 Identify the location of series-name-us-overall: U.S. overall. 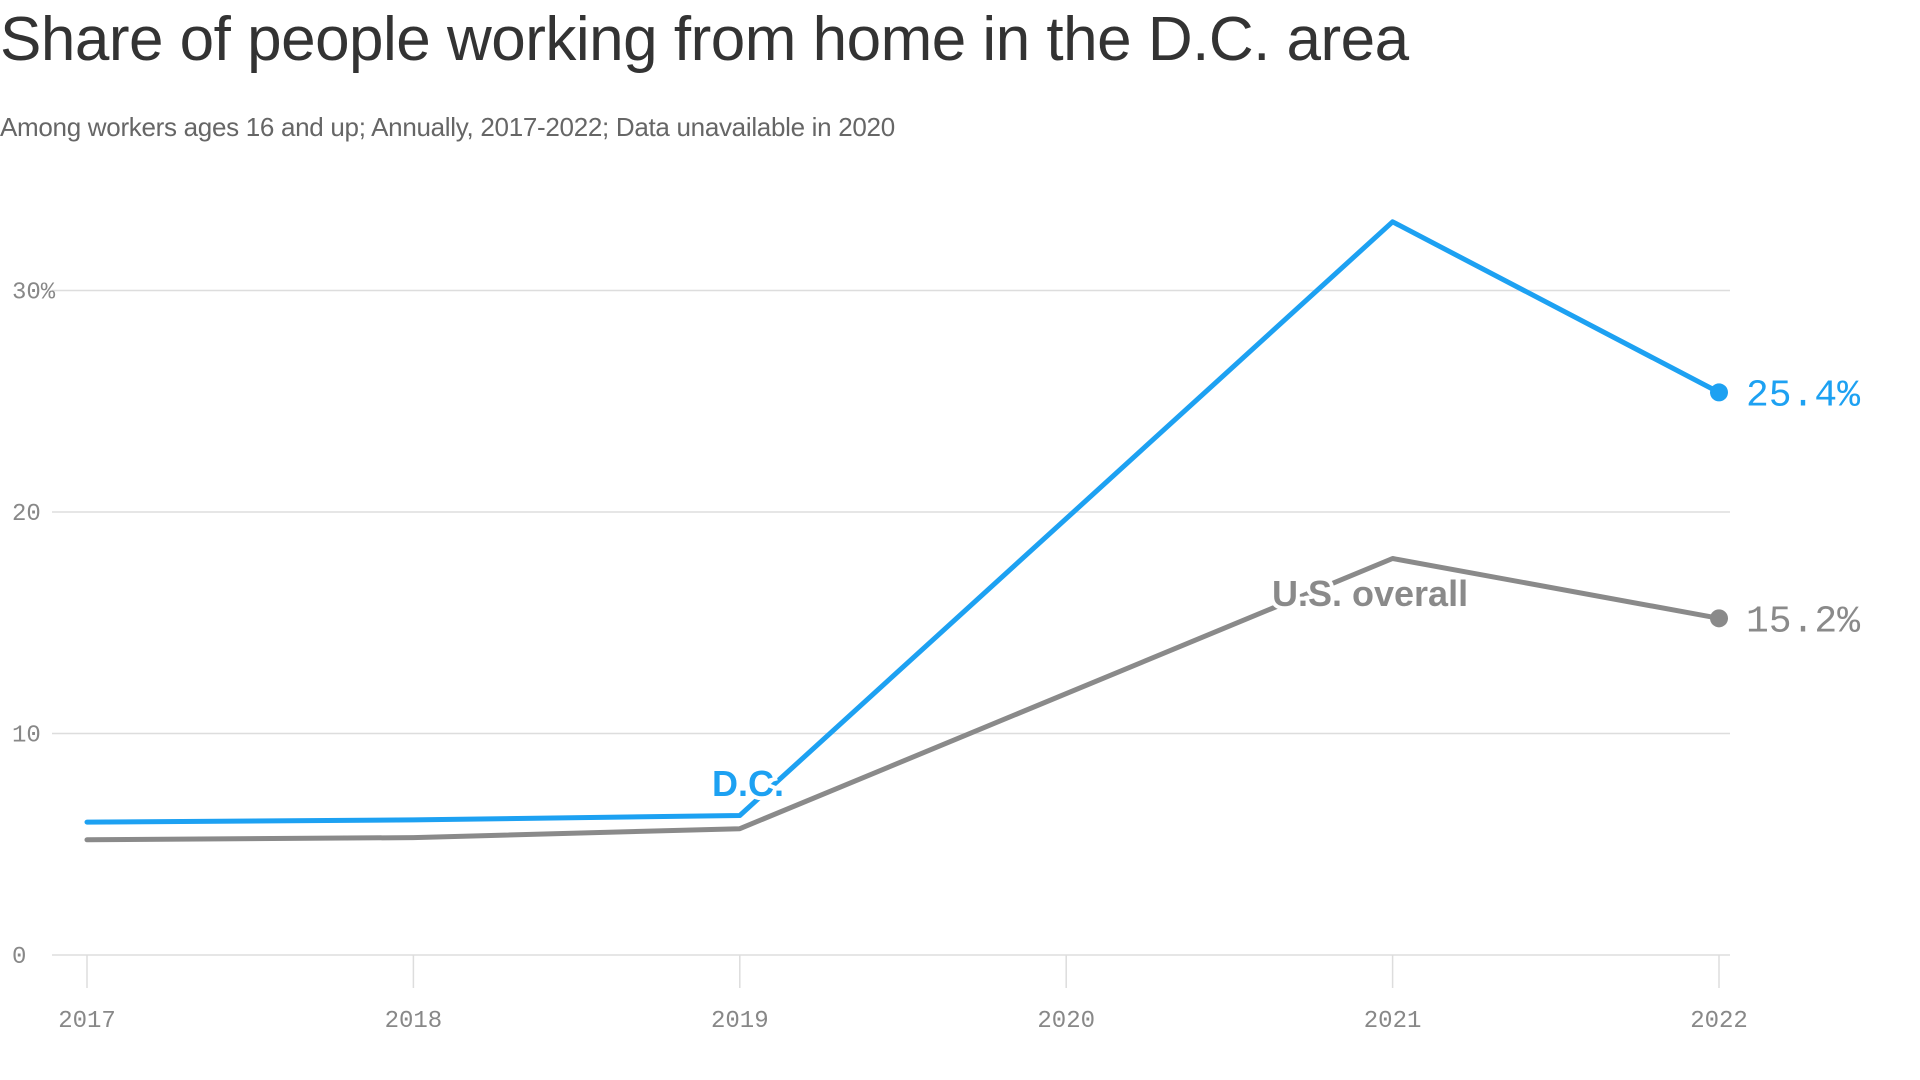
(1370, 593).